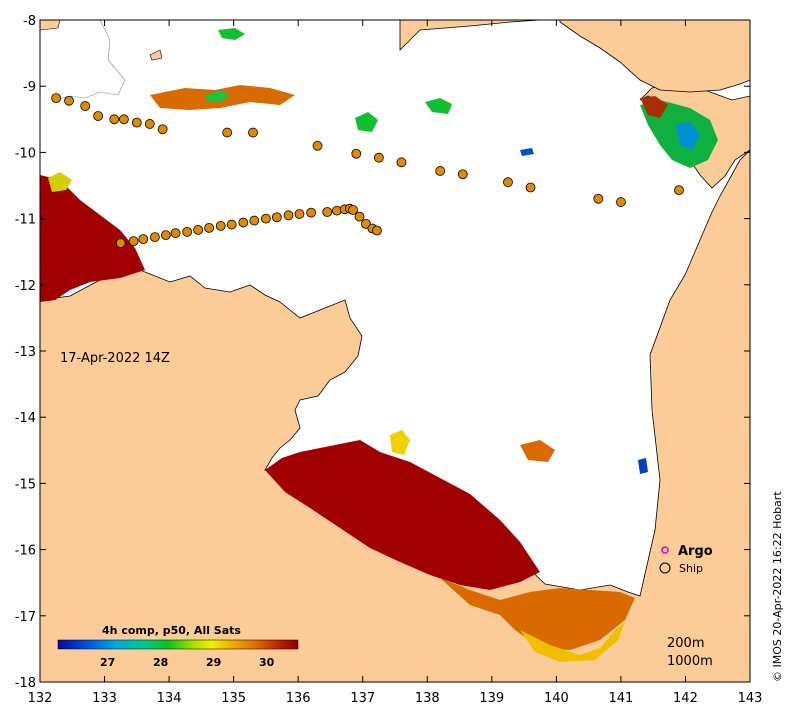 This screenshot has height=716, width=792. Describe the element at coordinates (233, 698) in the screenshot. I see `x-tick-label: 135` at that location.